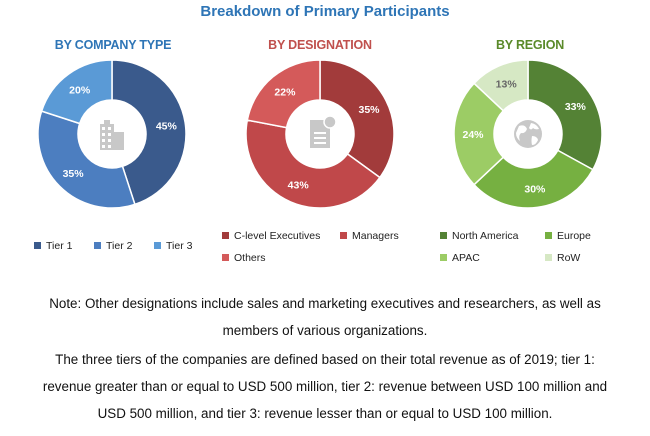  I want to click on legend-item-others: Others, so click(244, 258).